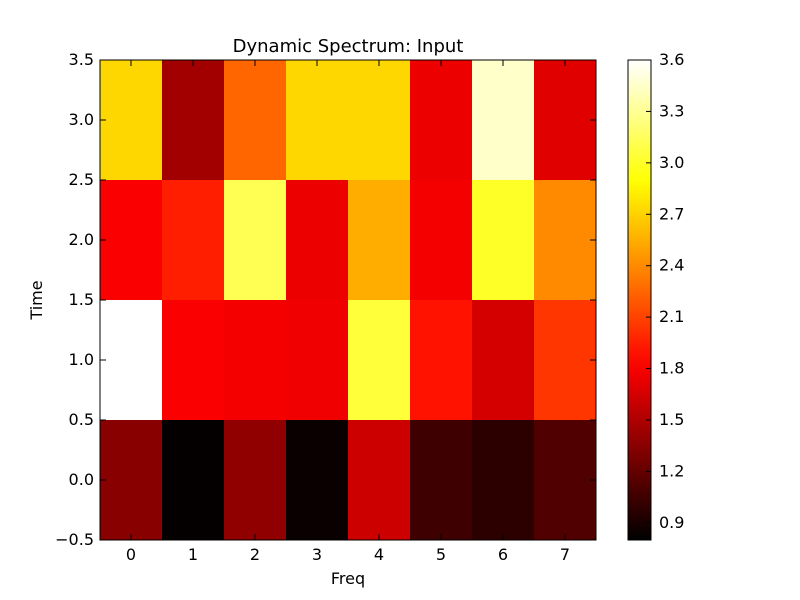  I want to click on x-tick-label: 4, so click(379, 554).